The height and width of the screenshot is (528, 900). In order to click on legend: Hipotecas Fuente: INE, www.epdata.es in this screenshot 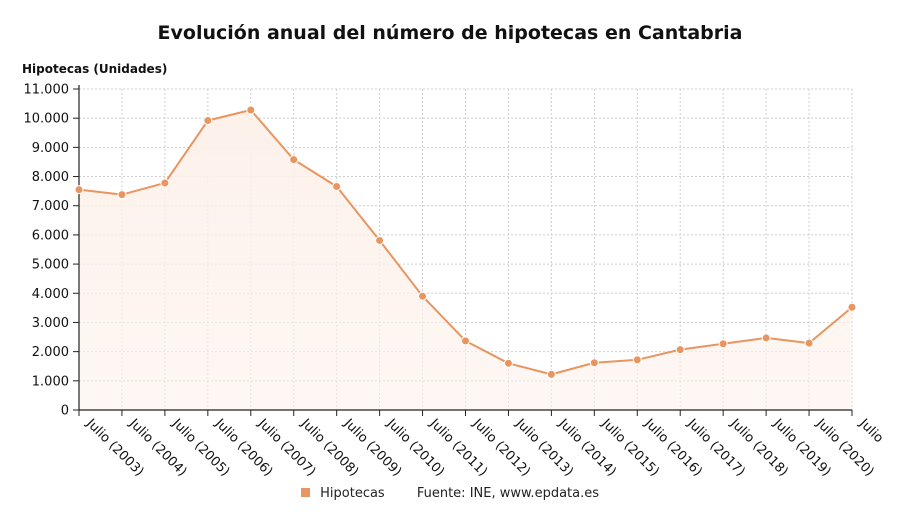, I will do `click(450, 493)`.